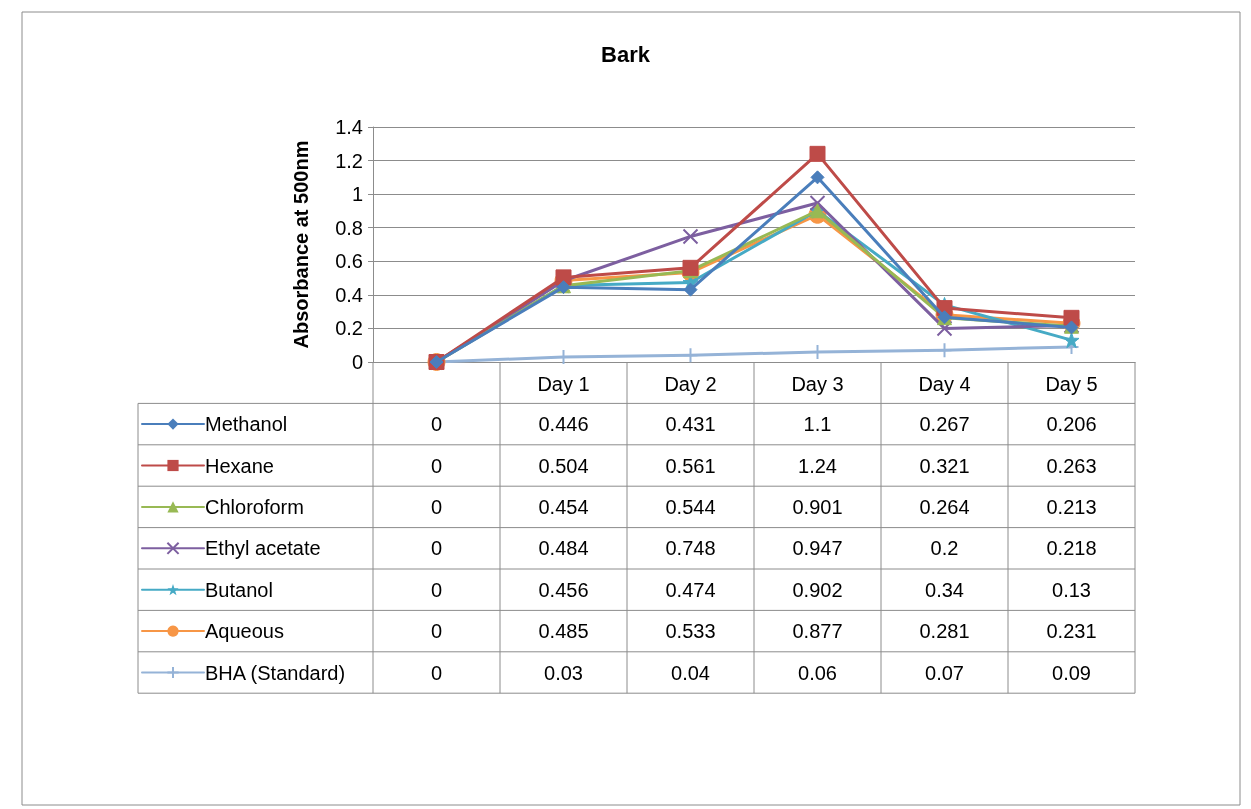 This screenshot has width=1251, height=809. I want to click on data-label: 0.231, so click(1071, 631).